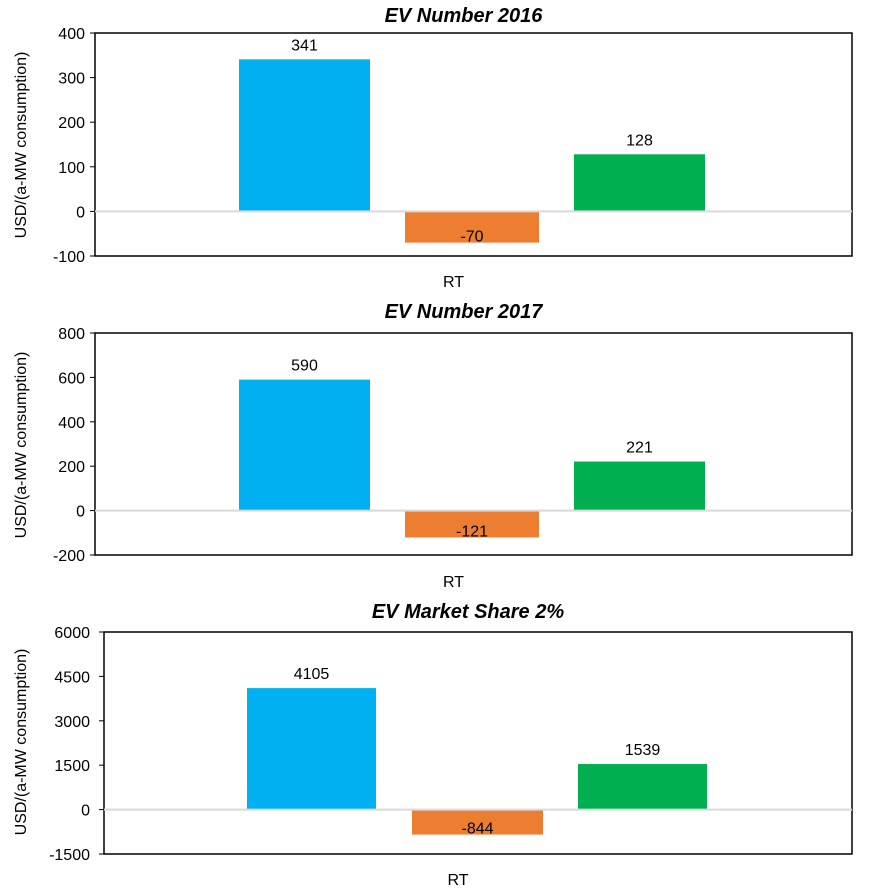 This screenshot has width=874, height=893. What do you see at coordinates (464, 16) in the screenshot?
I see `chart-title: EV Number 2016` at bounding box center [464, 16].